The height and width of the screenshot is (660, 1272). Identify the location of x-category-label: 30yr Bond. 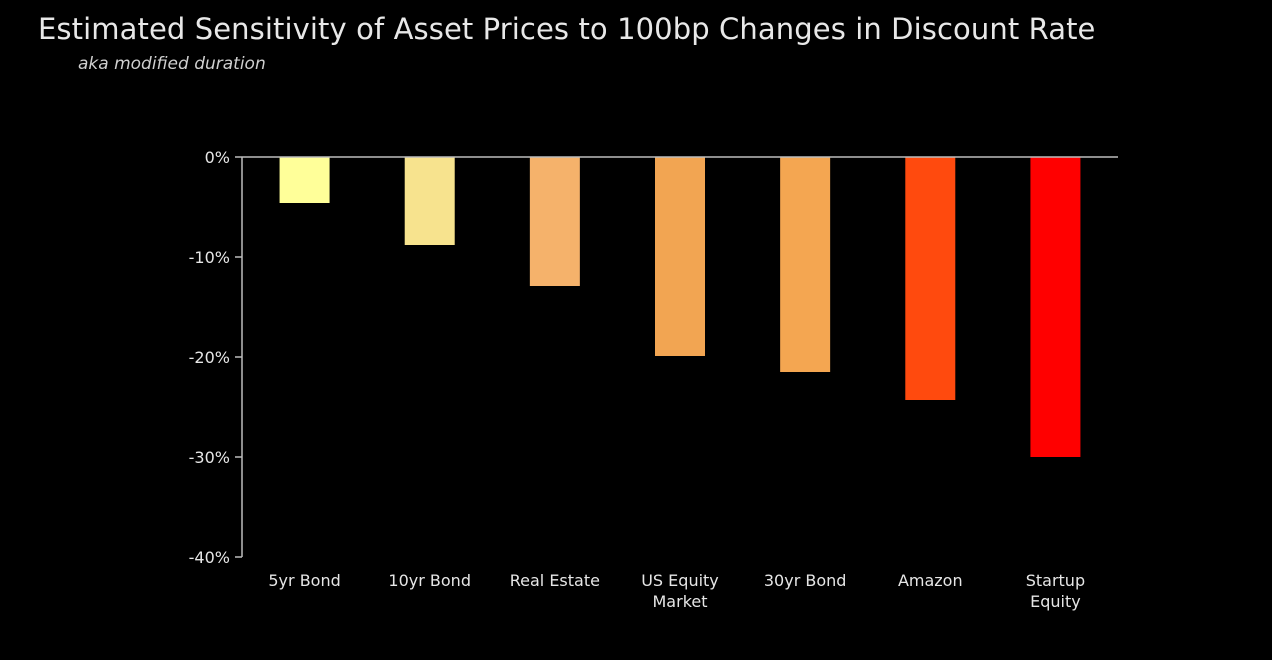
(805, 580).